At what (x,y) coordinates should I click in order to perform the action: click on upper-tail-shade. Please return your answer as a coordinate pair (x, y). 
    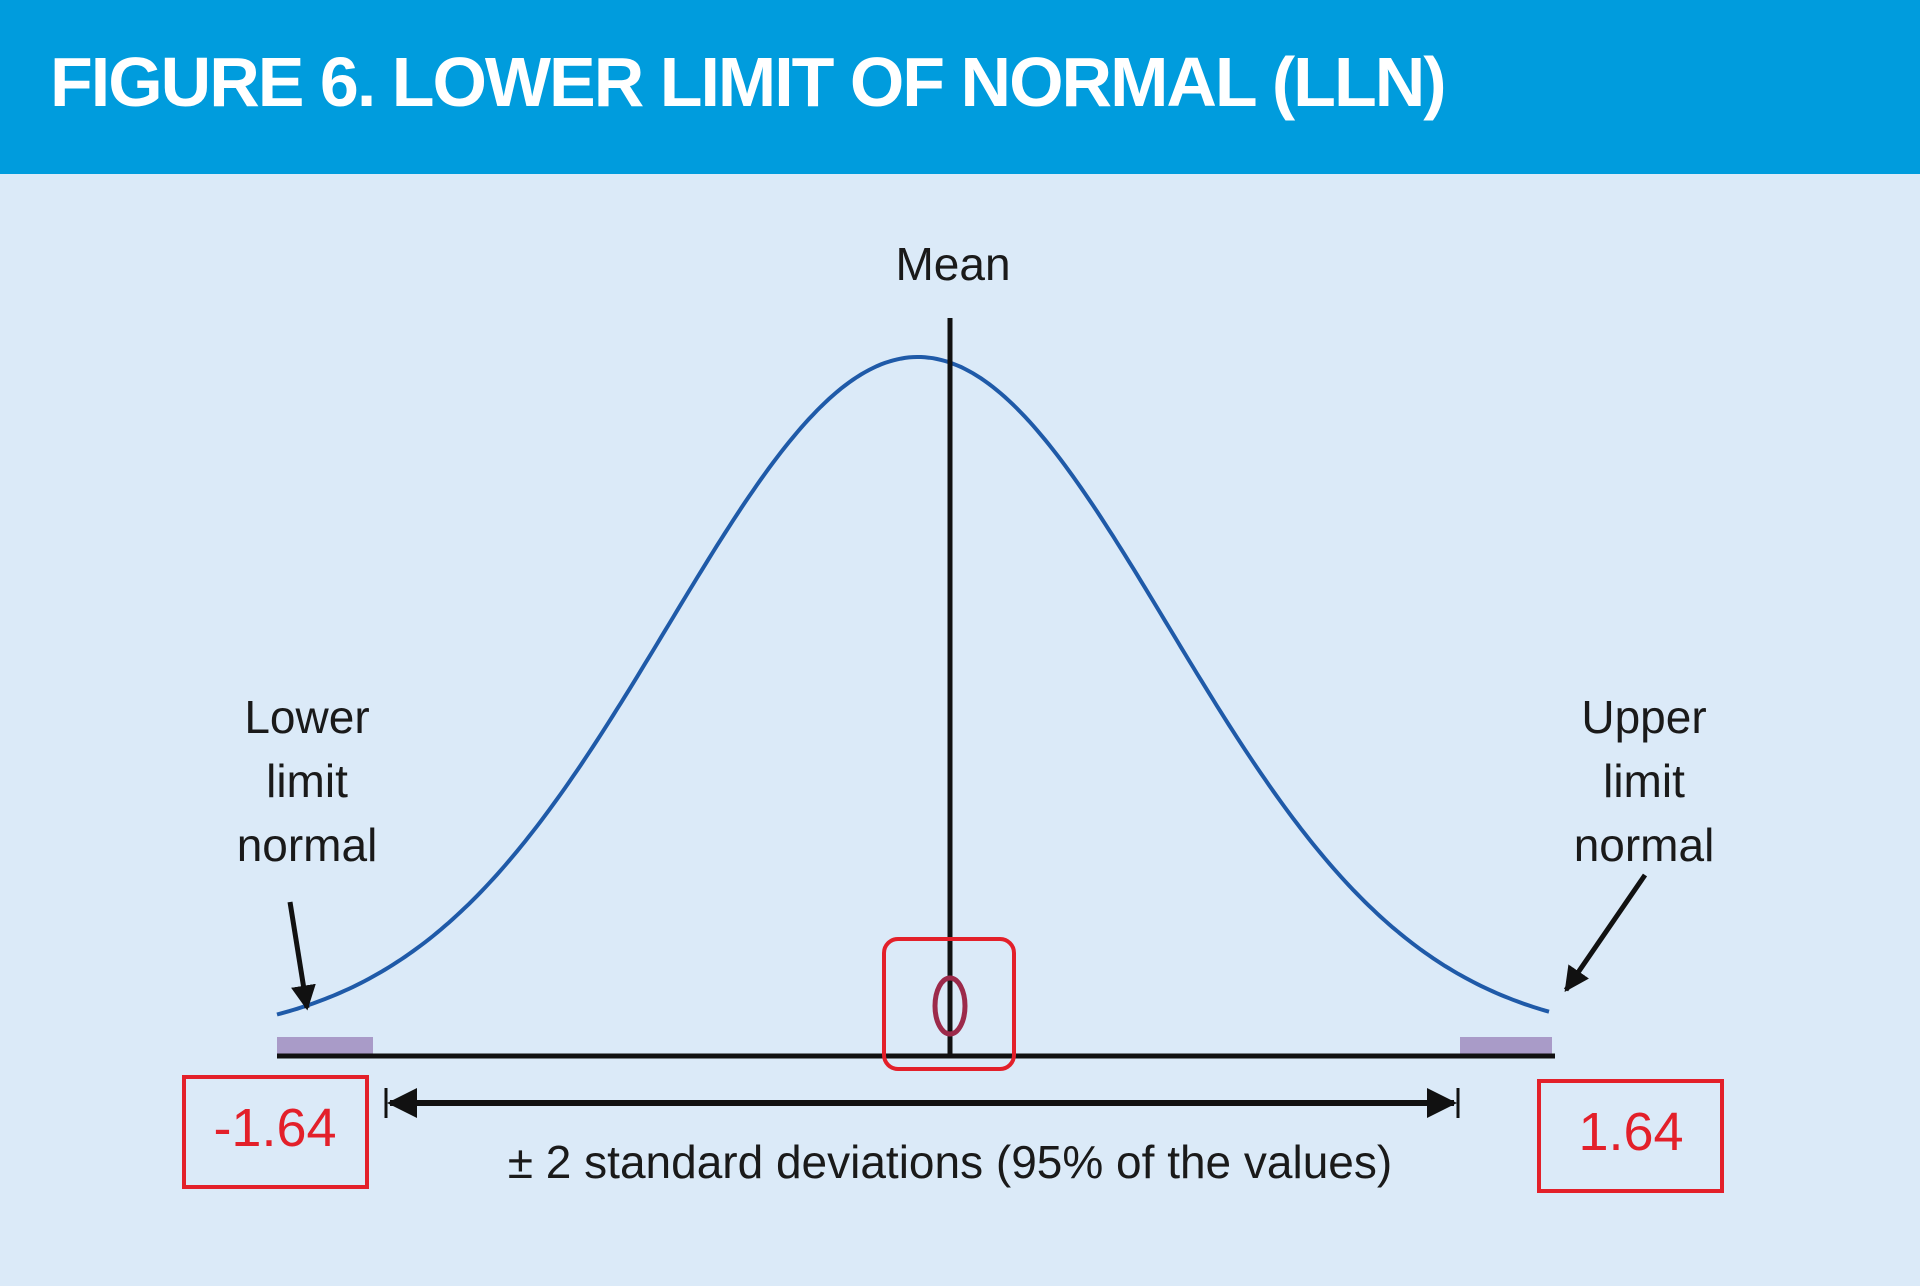
    Looking at the image, I should click on (1506, 1047).